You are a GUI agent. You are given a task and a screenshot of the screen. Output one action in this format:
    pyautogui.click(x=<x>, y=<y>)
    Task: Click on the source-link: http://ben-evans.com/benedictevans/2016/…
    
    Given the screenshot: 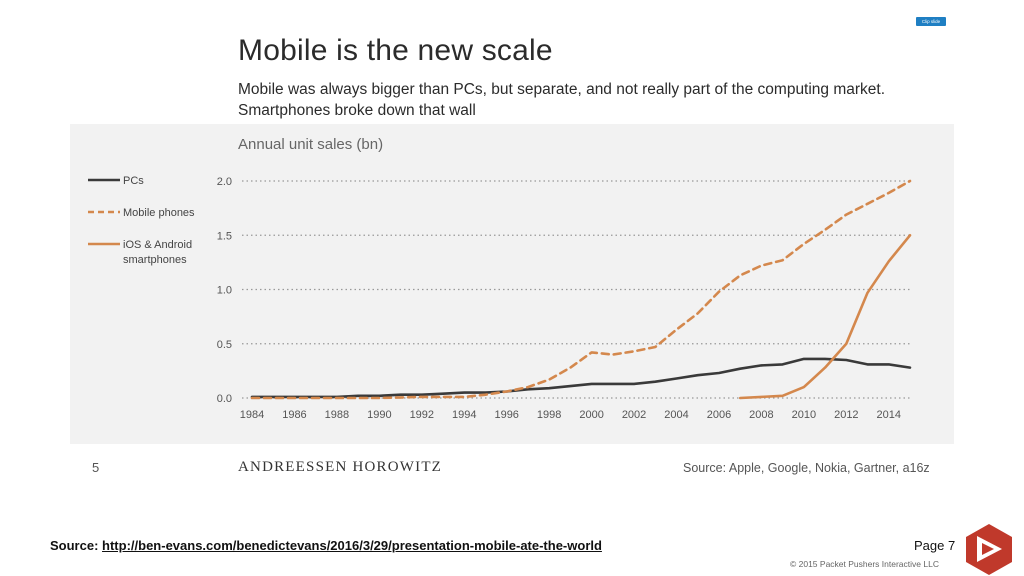 What is the action you would take?
    pyautogui.click(x=352, y=545)
    